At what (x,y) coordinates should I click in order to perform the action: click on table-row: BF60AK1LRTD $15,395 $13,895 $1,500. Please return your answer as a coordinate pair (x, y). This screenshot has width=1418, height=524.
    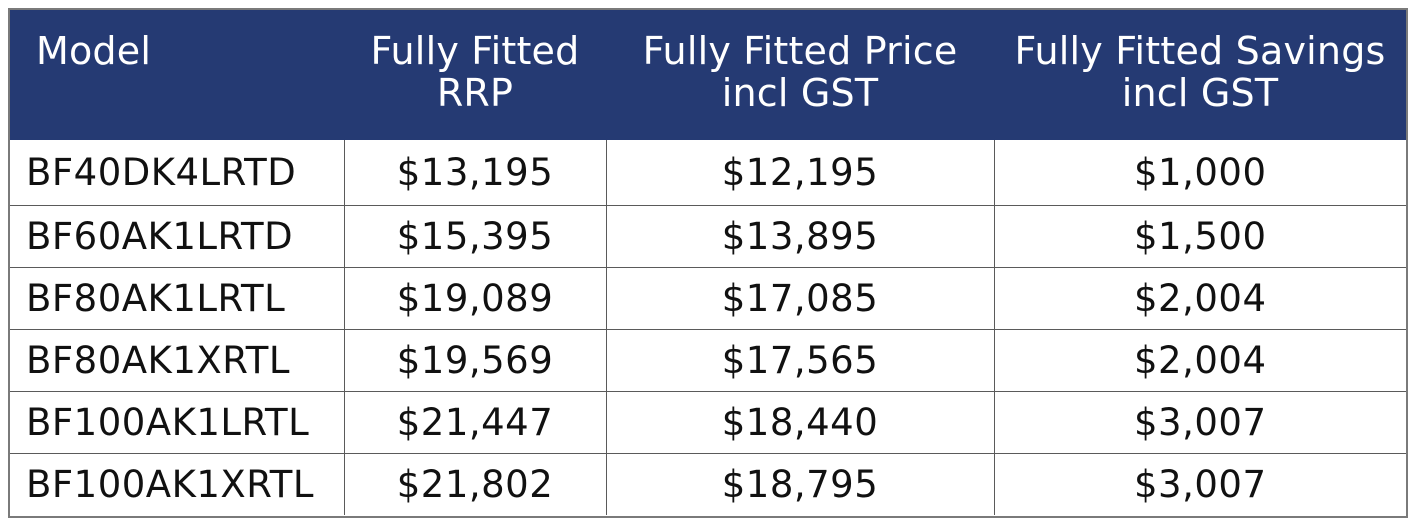
    Looking at the image, I should click on (708, 236).